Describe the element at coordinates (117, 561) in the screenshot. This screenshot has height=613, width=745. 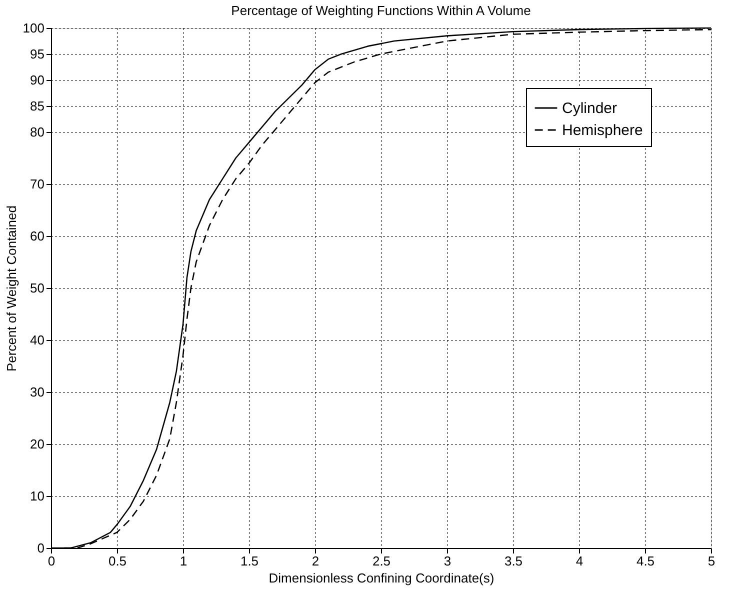
I see `x-tick-label: 0.5` at that location.